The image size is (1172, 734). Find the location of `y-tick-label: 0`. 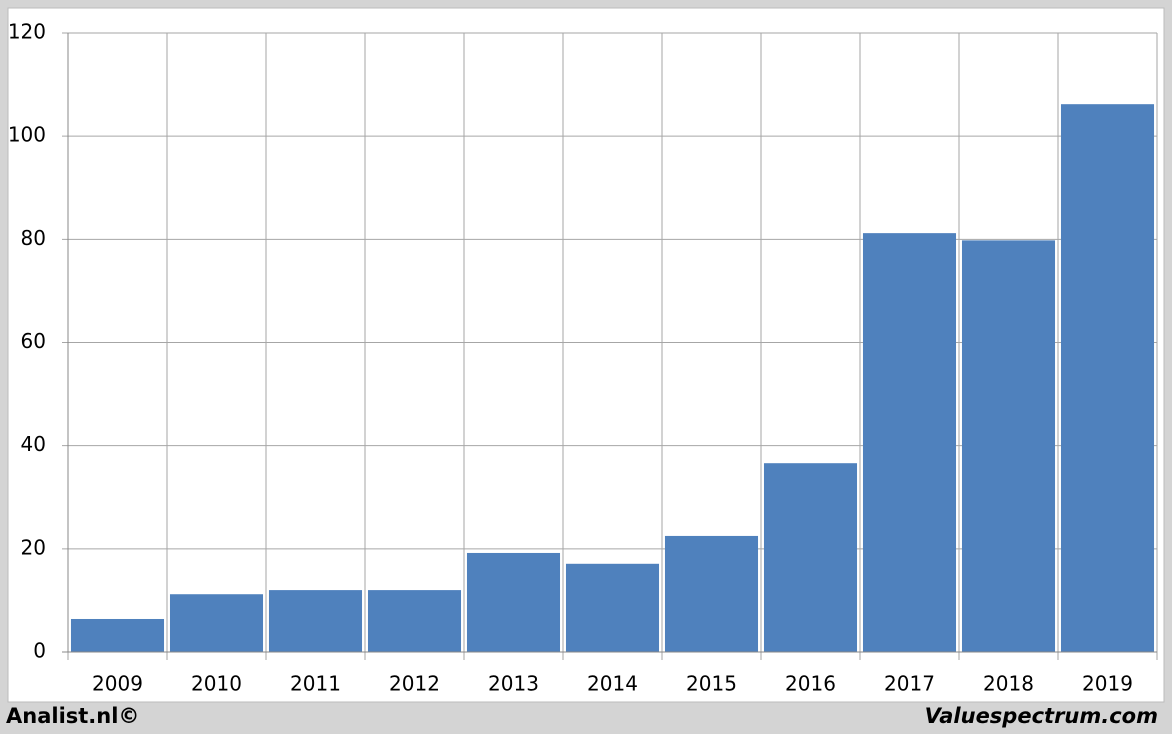

y-tick-label: 0 is located at coordinates (39, 651).